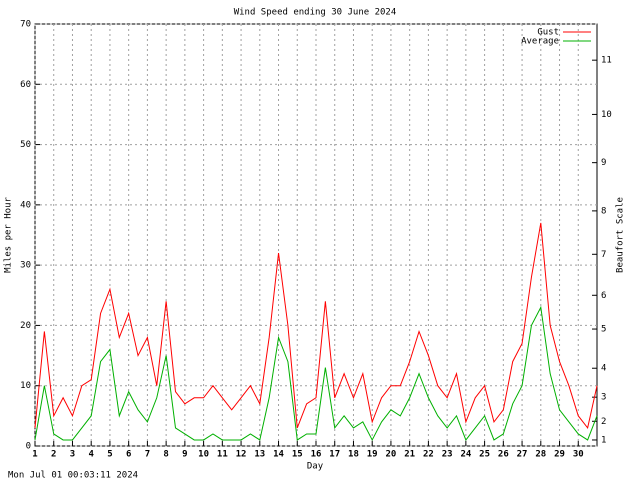  Describe the element at coordinates (559, 455) in the screenshot. I see `x-tick-label: 29` at that location.